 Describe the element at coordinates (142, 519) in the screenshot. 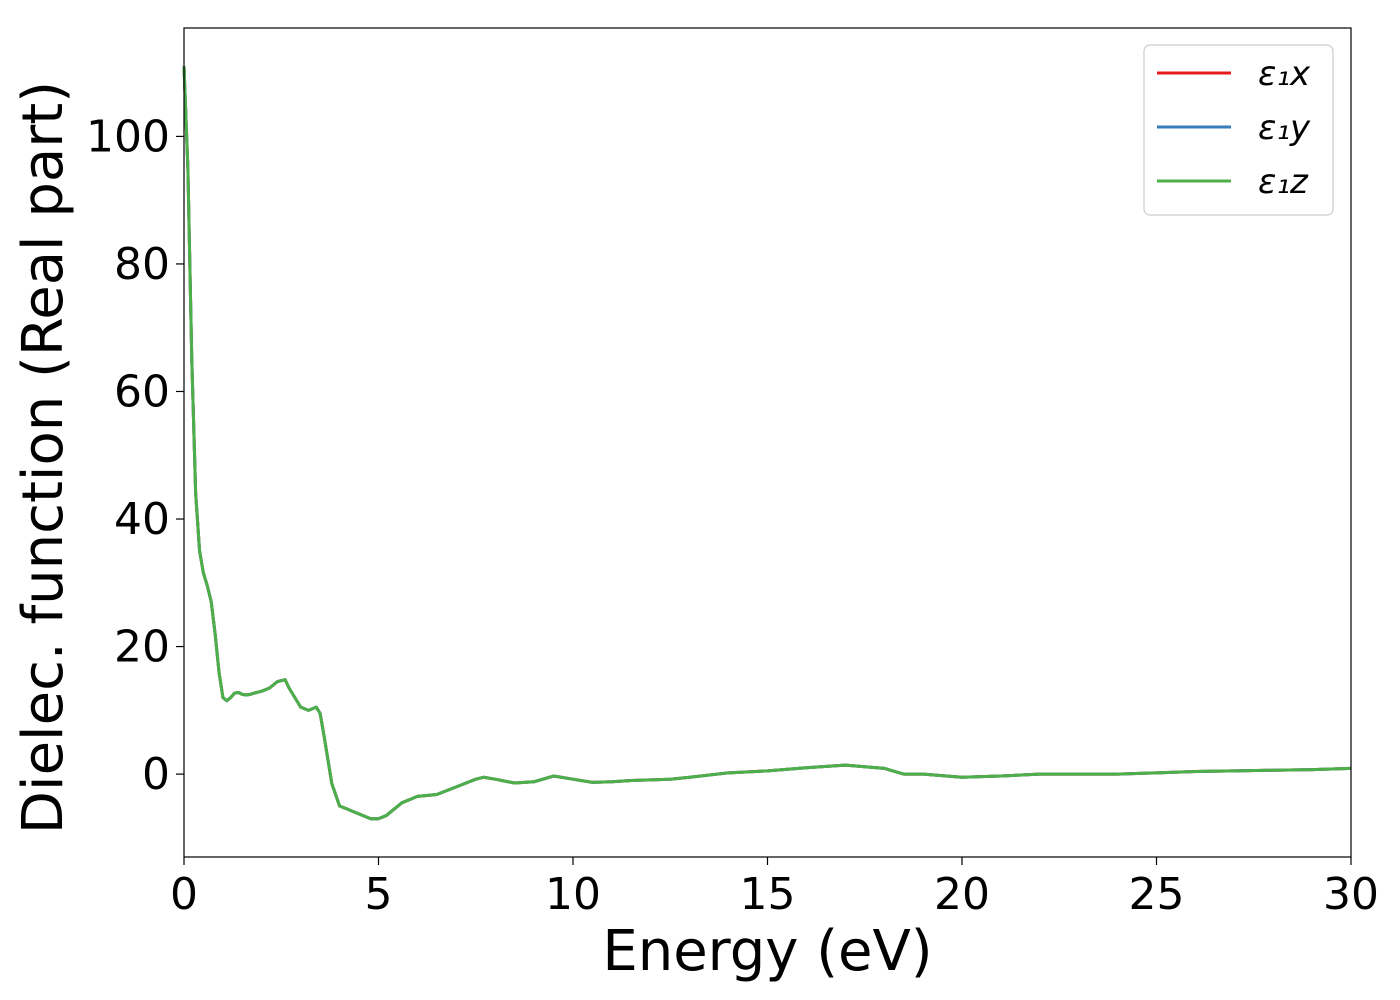

I see `y-tick-label: 40` at that location.